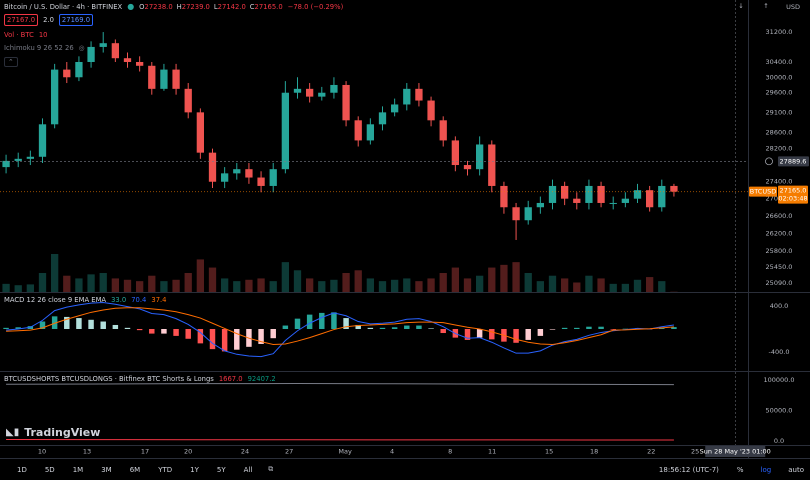 Image resolution: width=810 pixels, height=480 pixels. I want to click on screenshot-icon: ⧉, so click(271, 469).